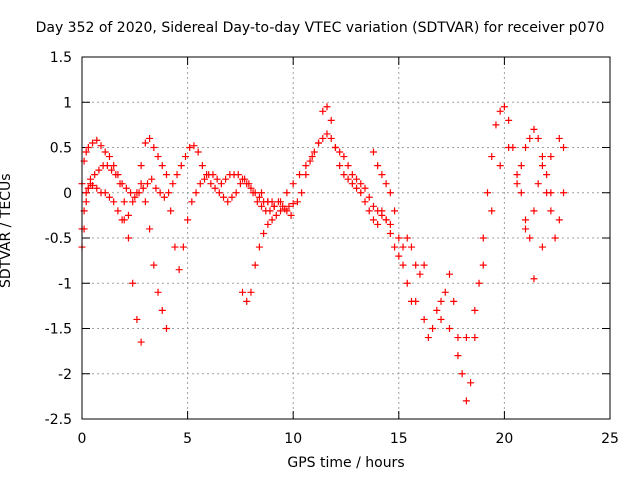 This screenshot has height=480, width=640. What do you see at coordinates (65, 375) in the screenshot?
I see `y-tick-label: -2` at bounding box center [65, 375].